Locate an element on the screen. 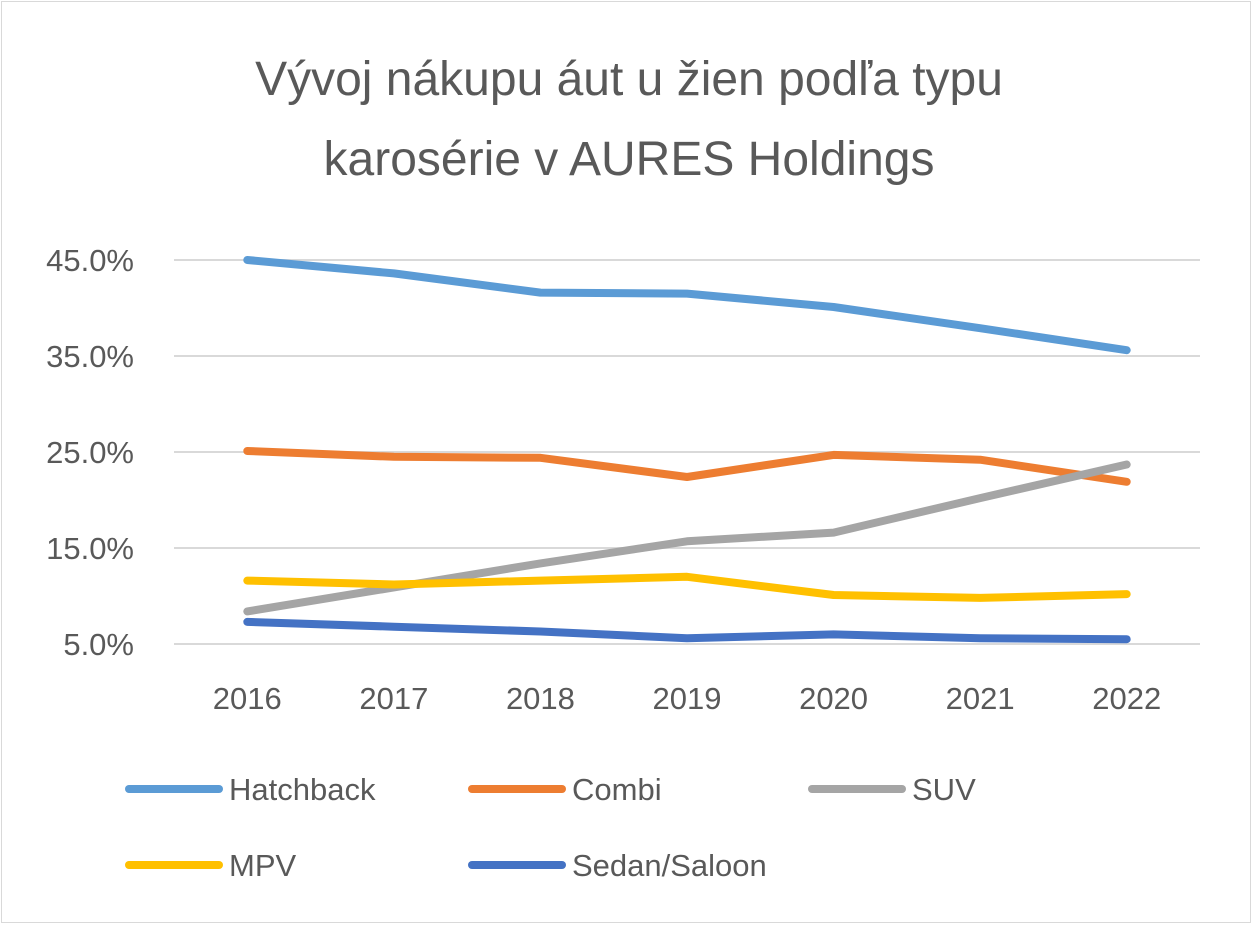 This screenshot has width=1254, height=926. y-axis-tick-labels: 45.0% 35.0% 25.0% 15.0% 5.0% is located at coordinates (90, 452).